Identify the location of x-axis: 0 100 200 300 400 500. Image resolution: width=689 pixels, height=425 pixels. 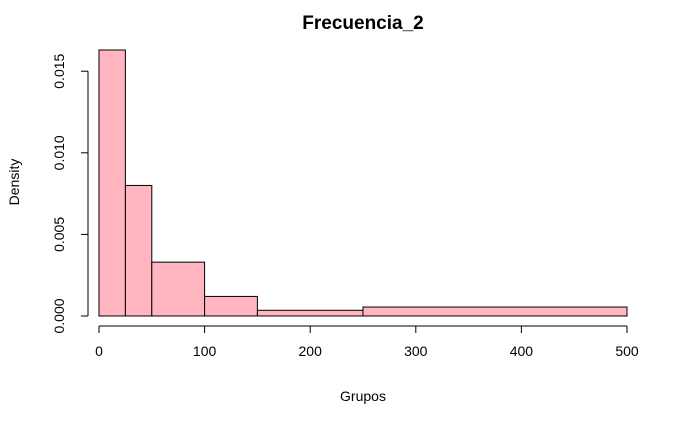
(367, 342).